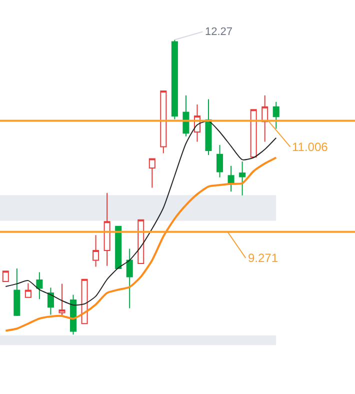  I want to click on text: 12.27, so click(219, 32).